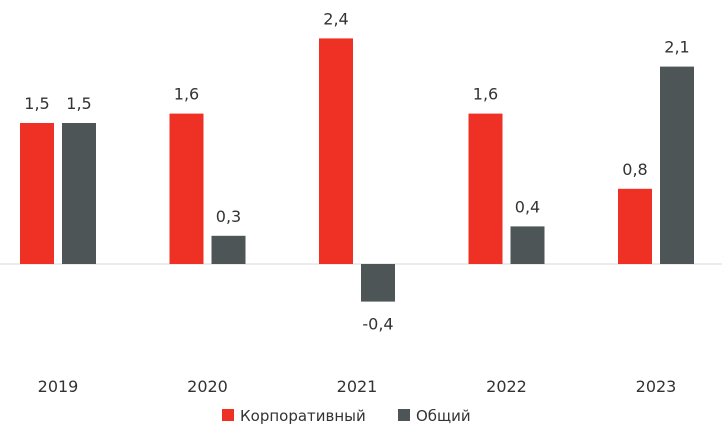 The image size is (722, 445). Describe the element at coordinates (443, 416) in the screenshot. I see `legend-label-general: Общий` at that location.